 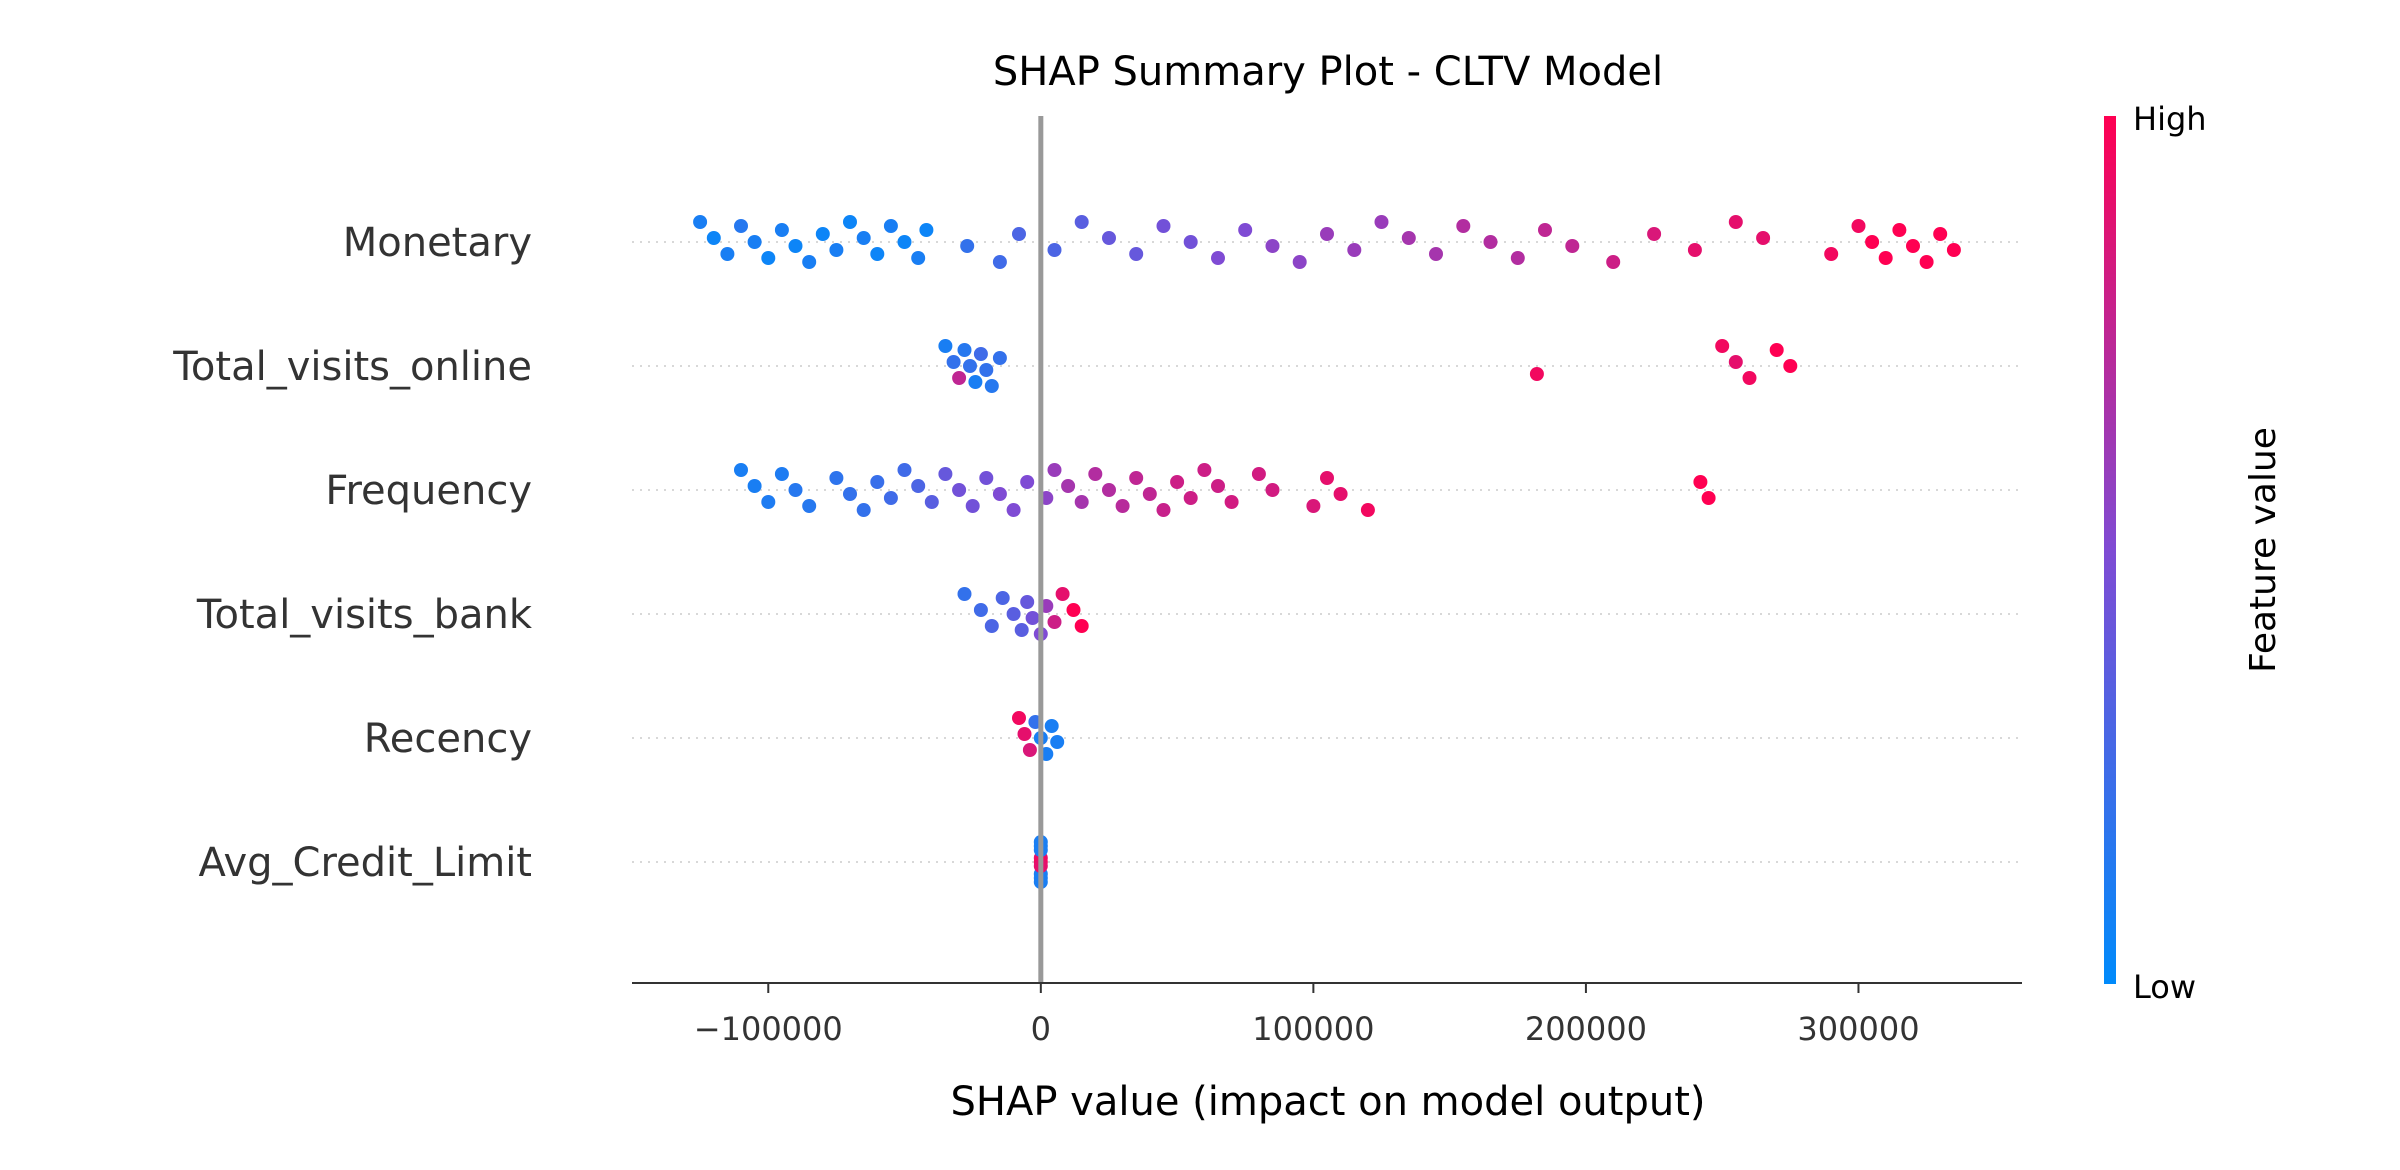 What do you see at coordinates (1858, 1029) in the screenshot?
I see `x-tick-label: 300000` at bounding box center [1858, 1029].